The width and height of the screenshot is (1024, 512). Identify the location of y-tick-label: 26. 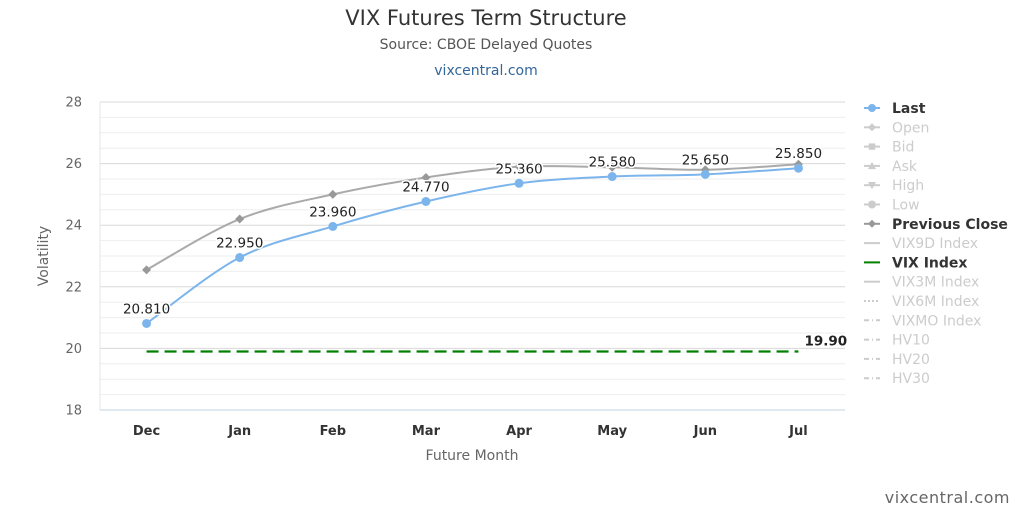
(73, 164).